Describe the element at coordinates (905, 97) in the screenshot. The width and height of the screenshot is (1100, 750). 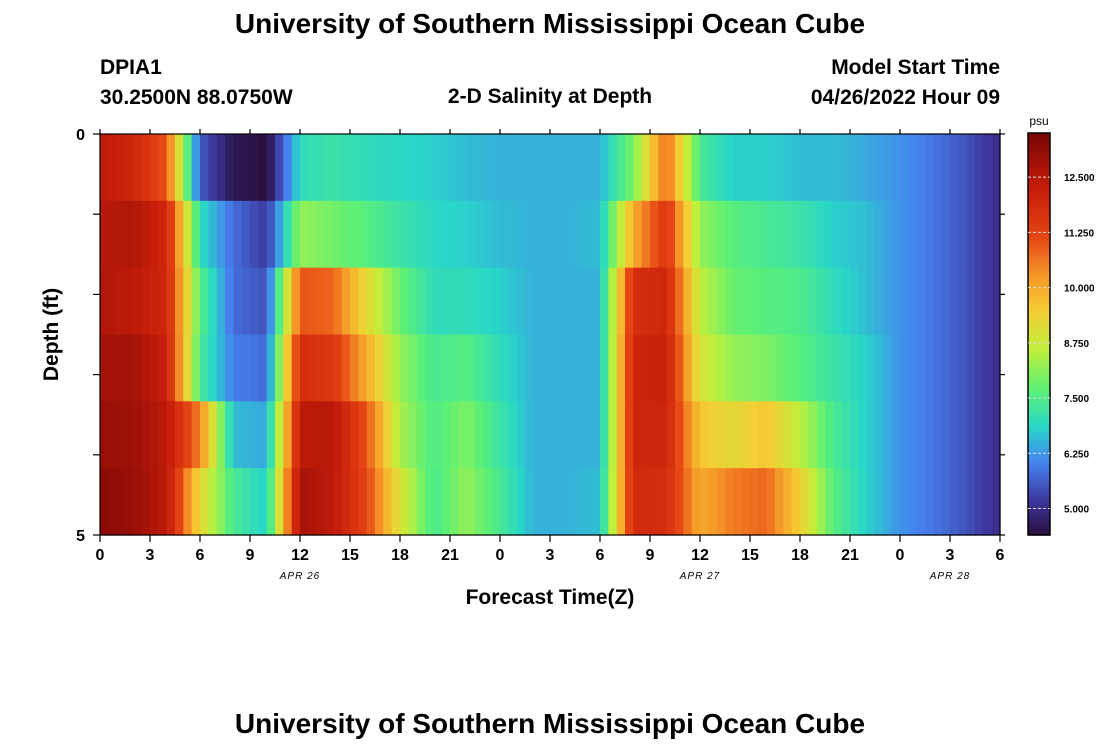
I see `model-start-value: 04/26/2022 Hour 09` at that location.